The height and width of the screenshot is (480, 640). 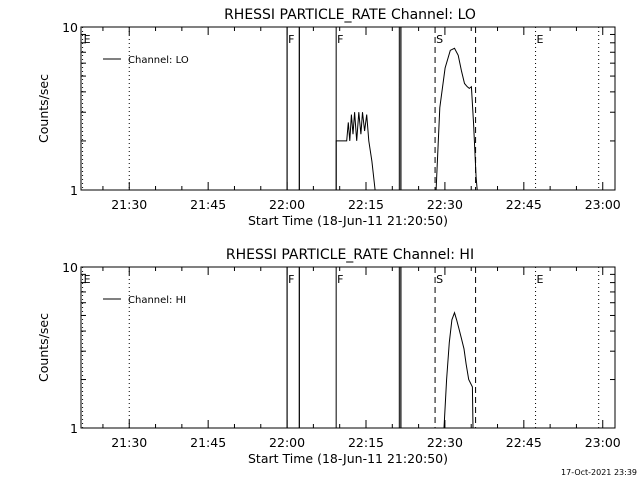 What do you see at coordinates (350, 255) in the screenshot?
I see `chart-title: RHESSI PARTICLE_RATE Channel: HI` at bounding box center [350, 255].